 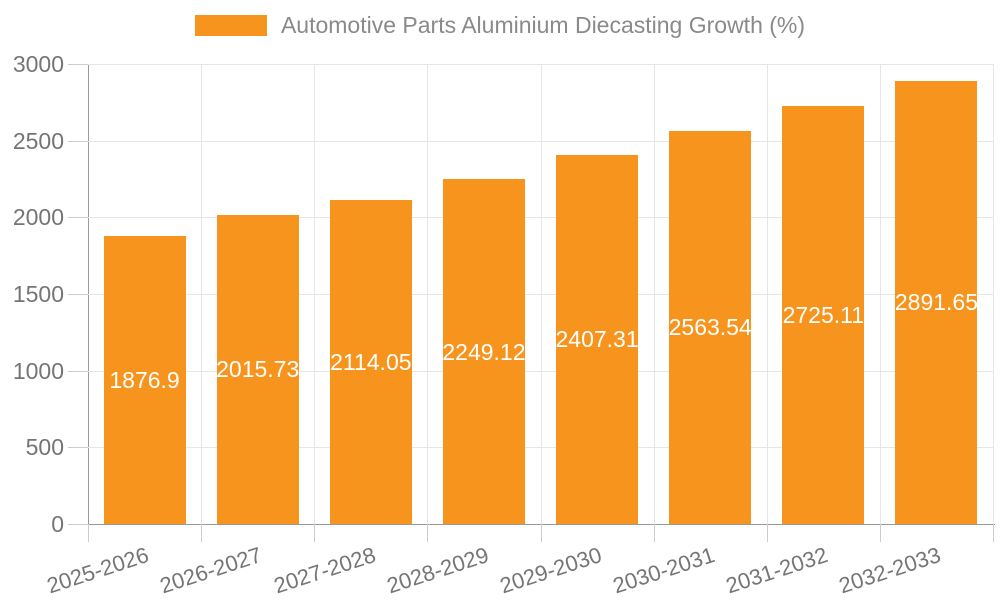 I want to click on x-axis-label: 2029-2030, so click(x=550, y=570).